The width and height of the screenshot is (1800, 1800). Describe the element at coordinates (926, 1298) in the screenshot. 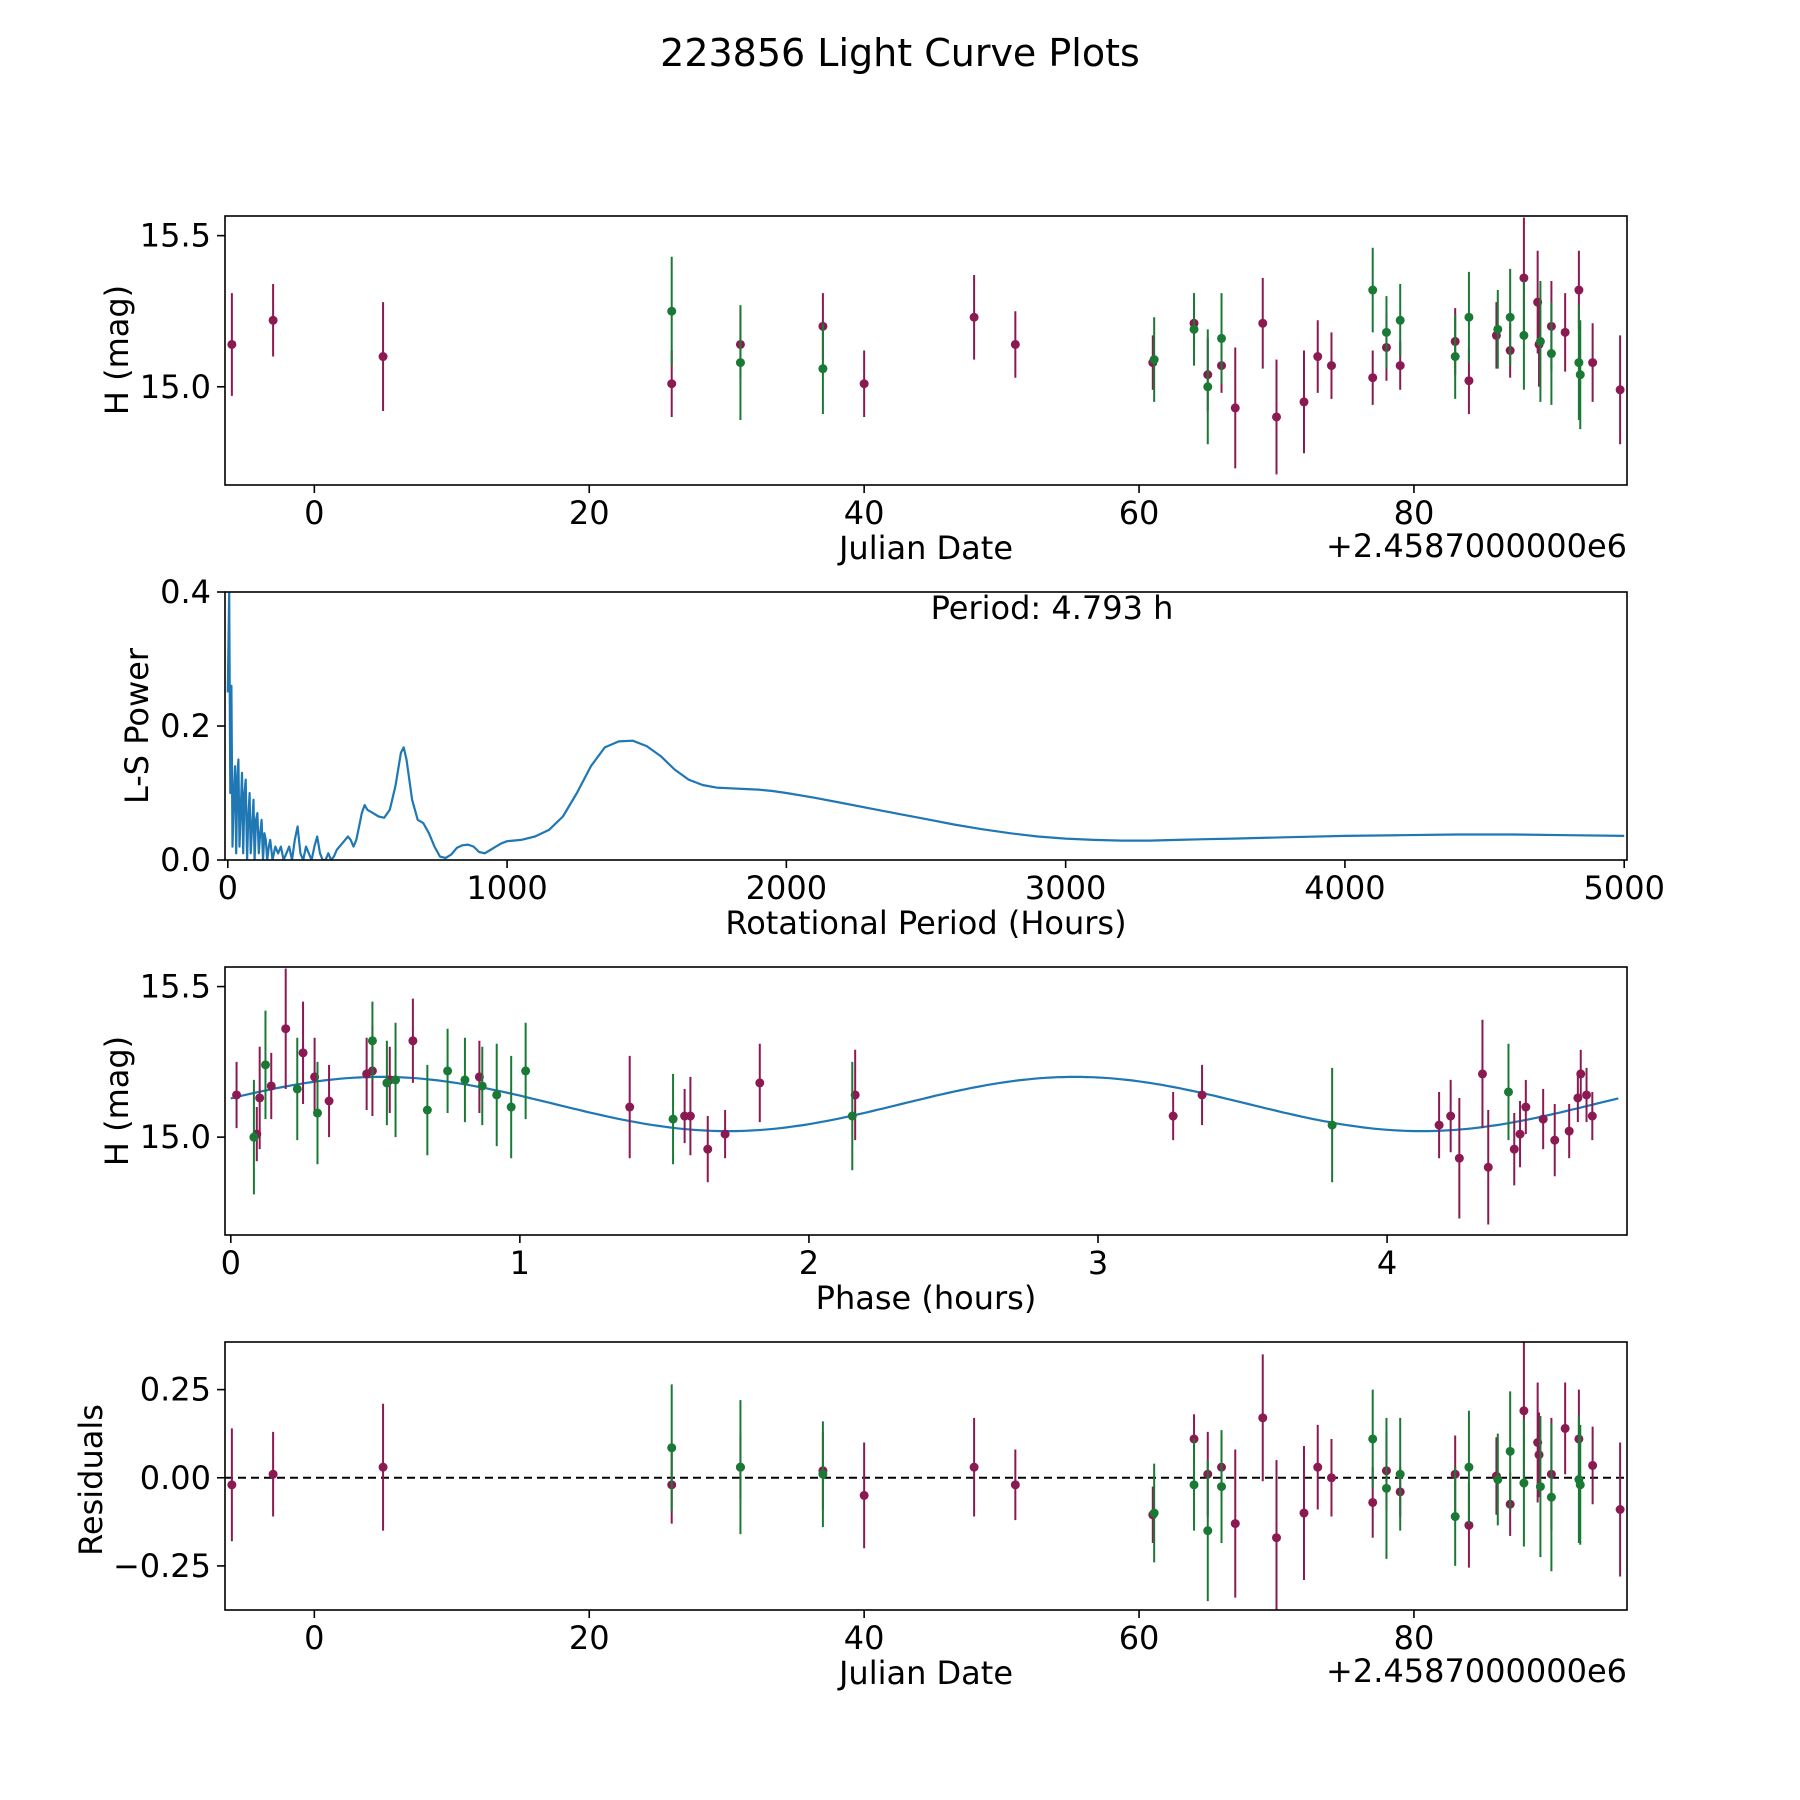

I see `phased-light-curve-xlabel: Phase (hours)` at that location.